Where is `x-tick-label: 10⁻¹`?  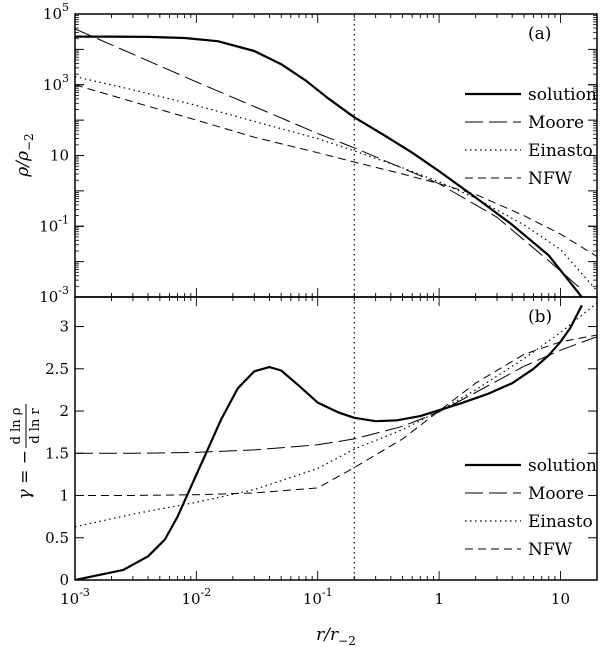
x-tick-label: 10⁻¹ is located at coordinates (318, 597).